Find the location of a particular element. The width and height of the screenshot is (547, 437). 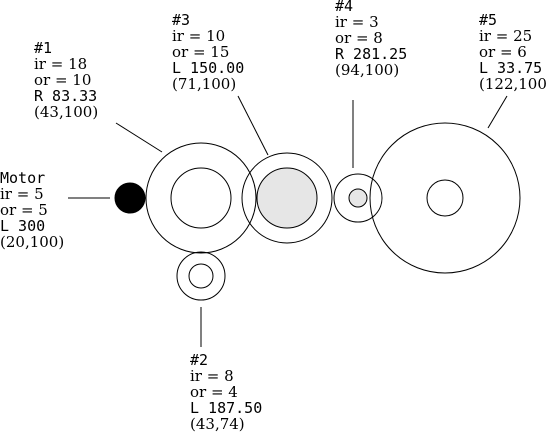

label-gear-5-line-2: or = 6 is located at coordinates (503, 52).